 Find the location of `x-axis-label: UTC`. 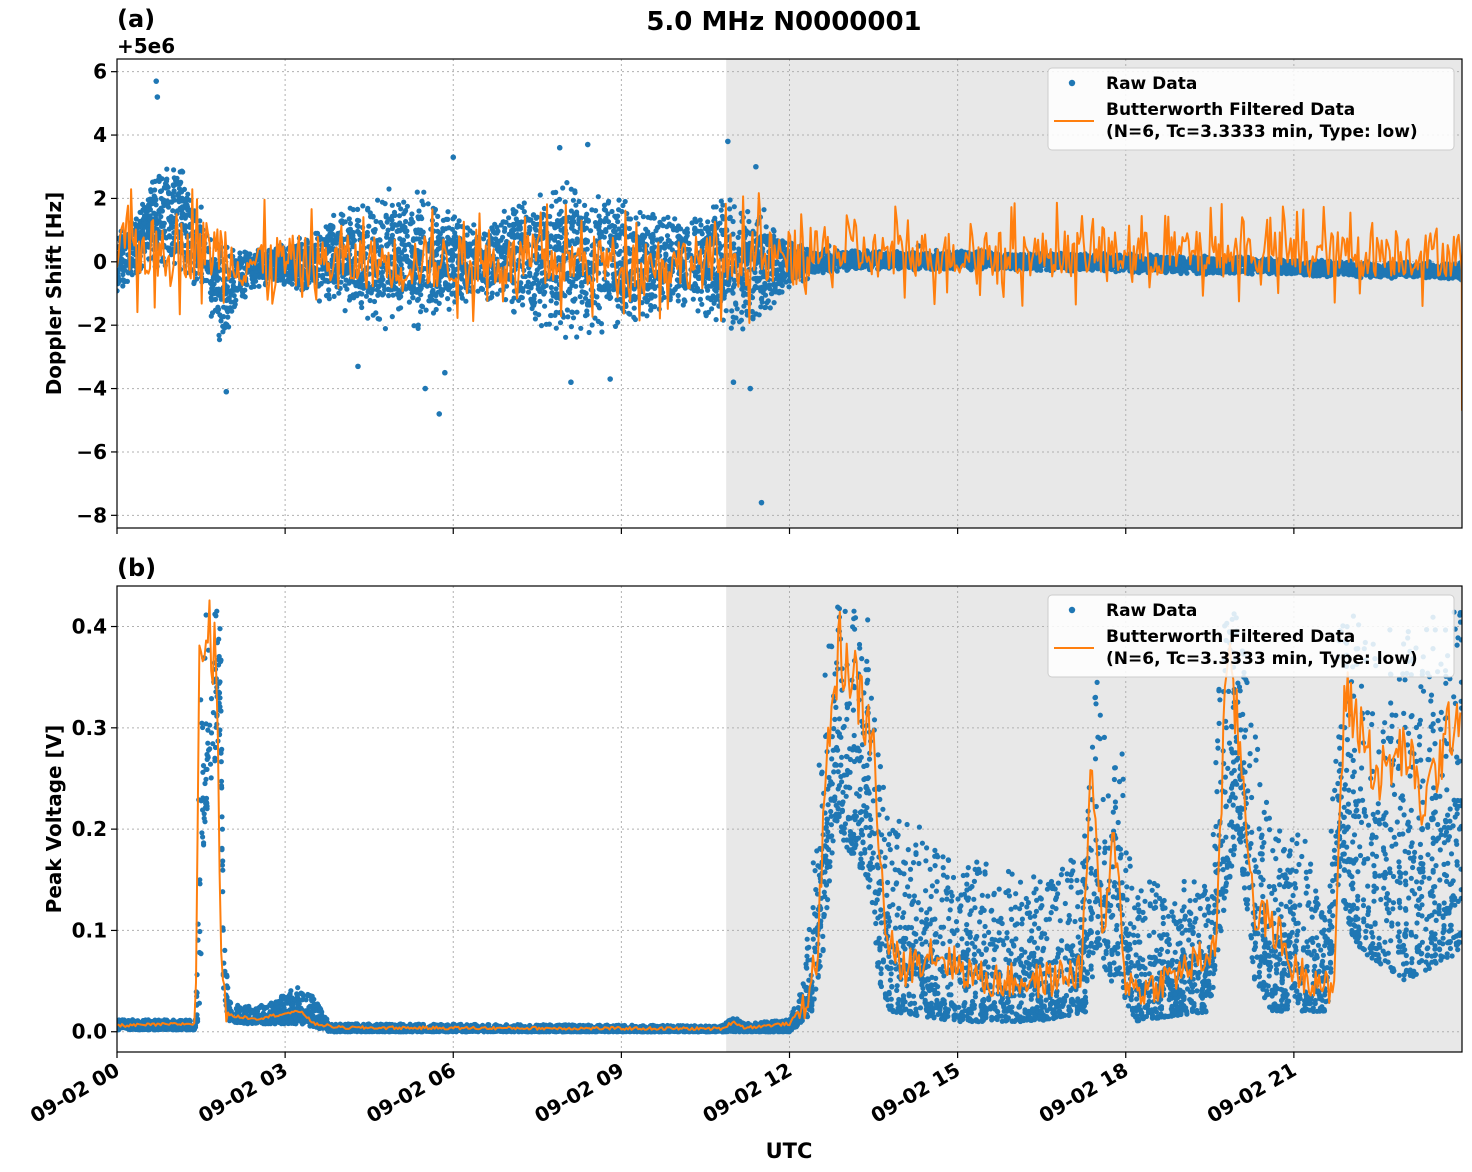

x-axis-label: UTC is located at coordinates (789, 1151).